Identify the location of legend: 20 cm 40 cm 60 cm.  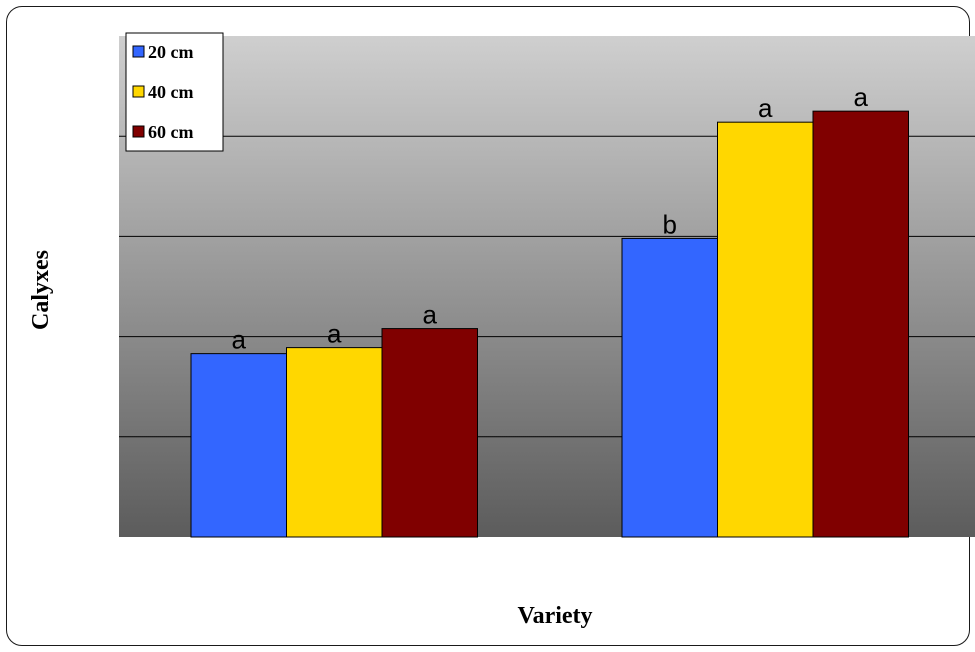
(174, 92).